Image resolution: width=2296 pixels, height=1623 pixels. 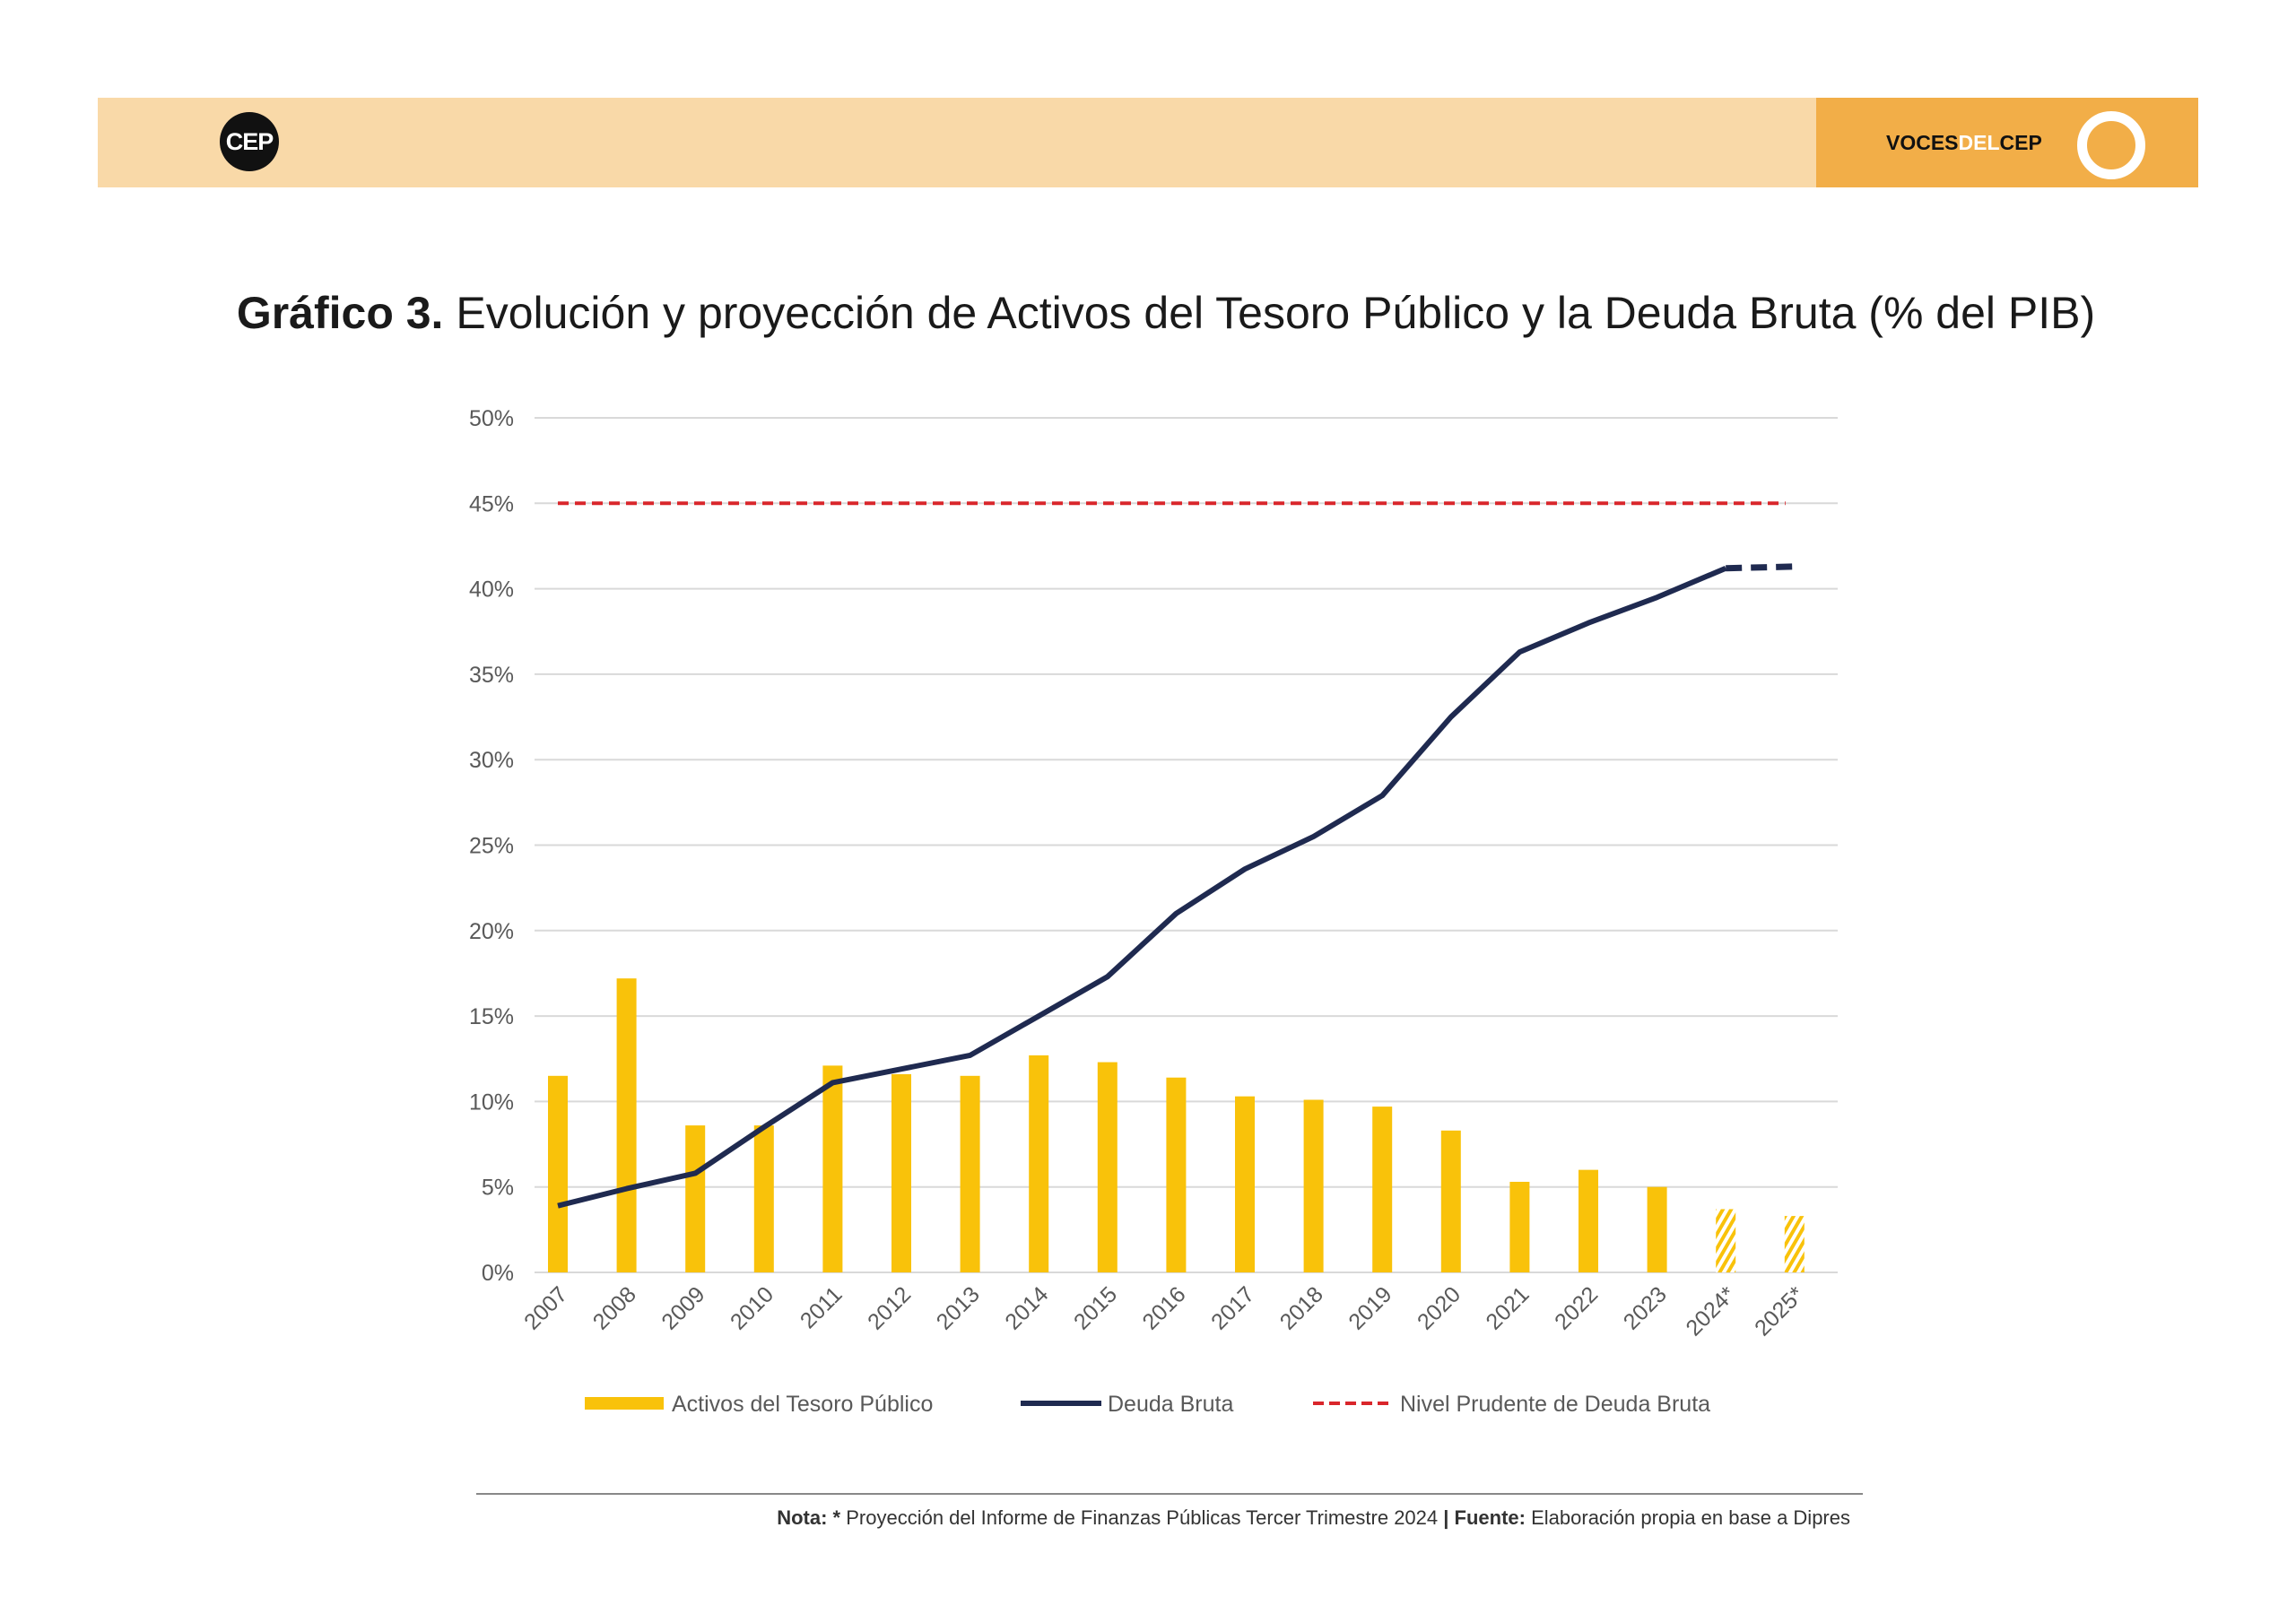 I want to click on x-tick-label: 2008, so click(x=614, y=1307).